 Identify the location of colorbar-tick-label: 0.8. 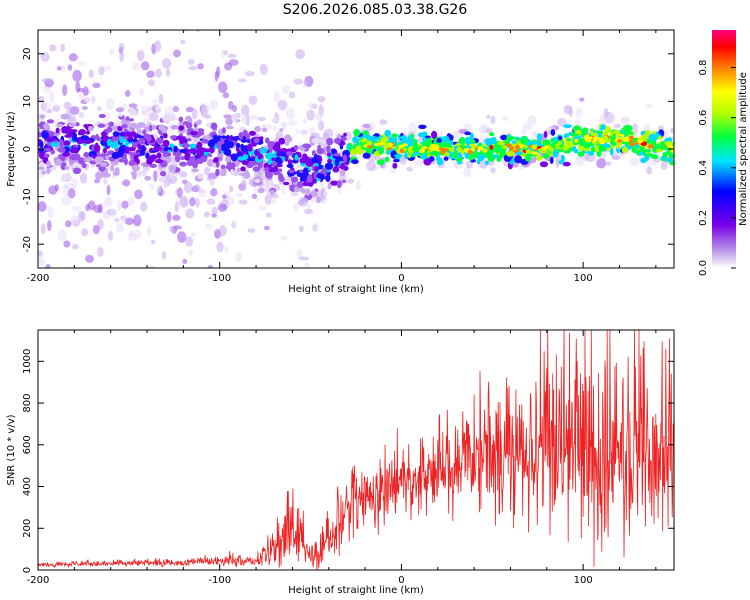
(703, 68).